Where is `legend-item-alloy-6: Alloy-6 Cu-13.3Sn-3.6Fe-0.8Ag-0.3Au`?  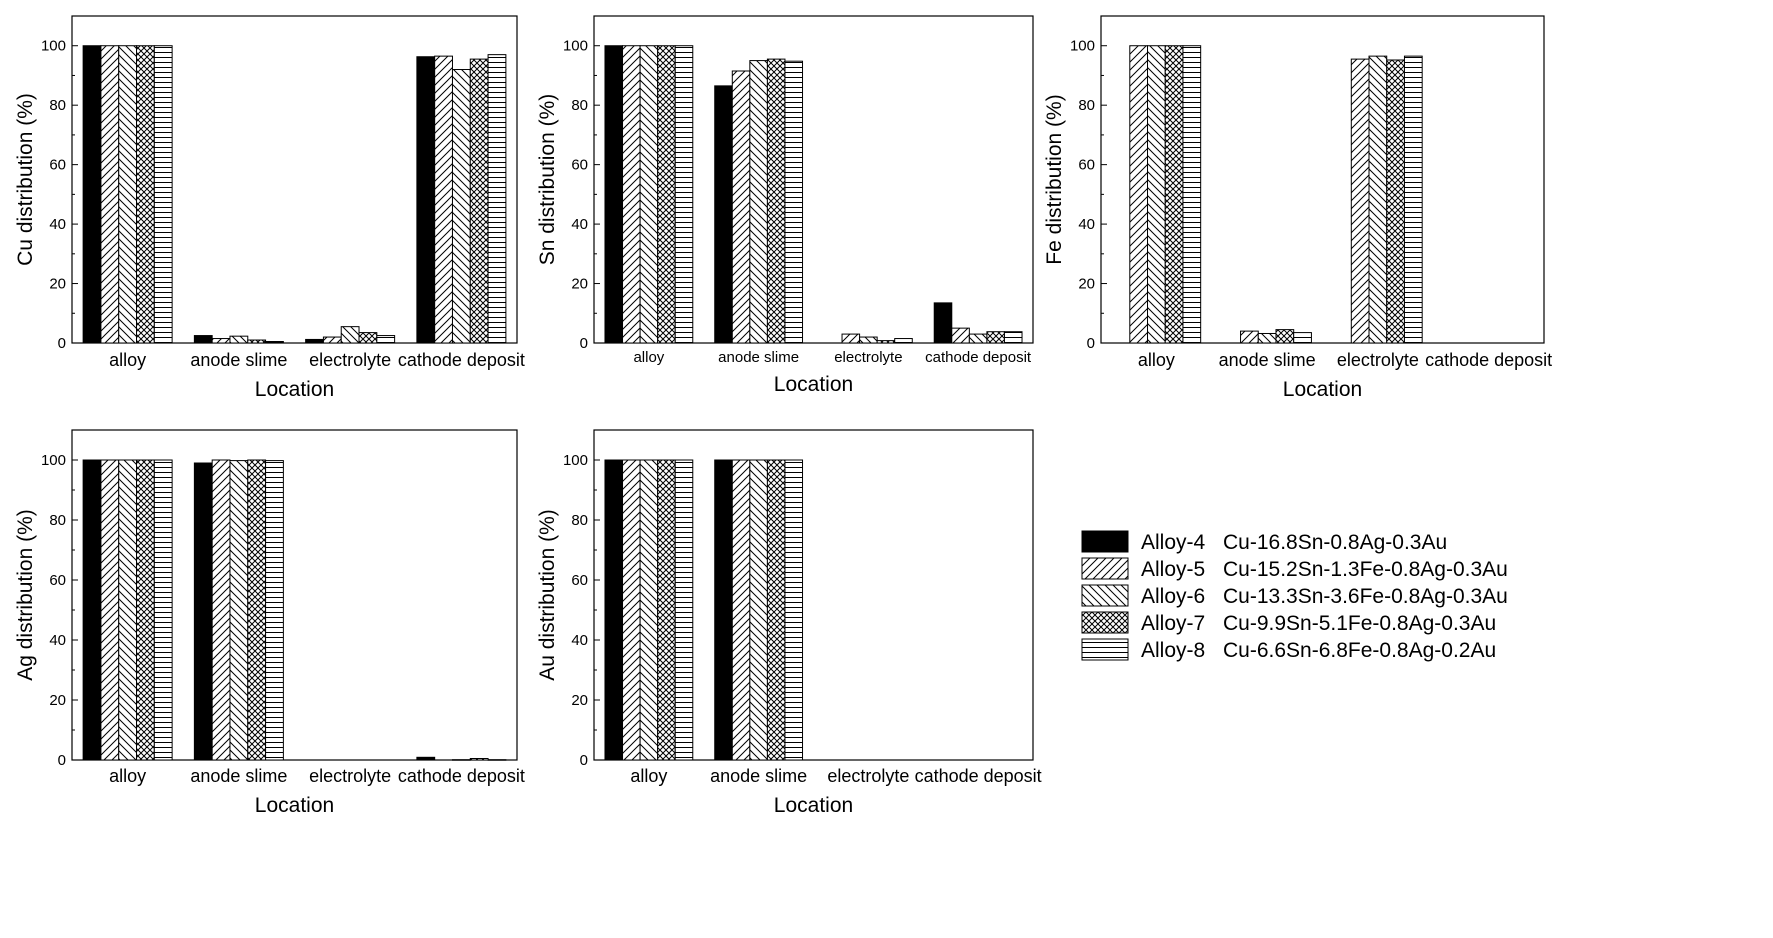
legend-item-alloy-6: Alloy-6 Cu-13.3Sn-3.6Fe-0.8Ag-0.3Au is located at coordinates (1294, 596).